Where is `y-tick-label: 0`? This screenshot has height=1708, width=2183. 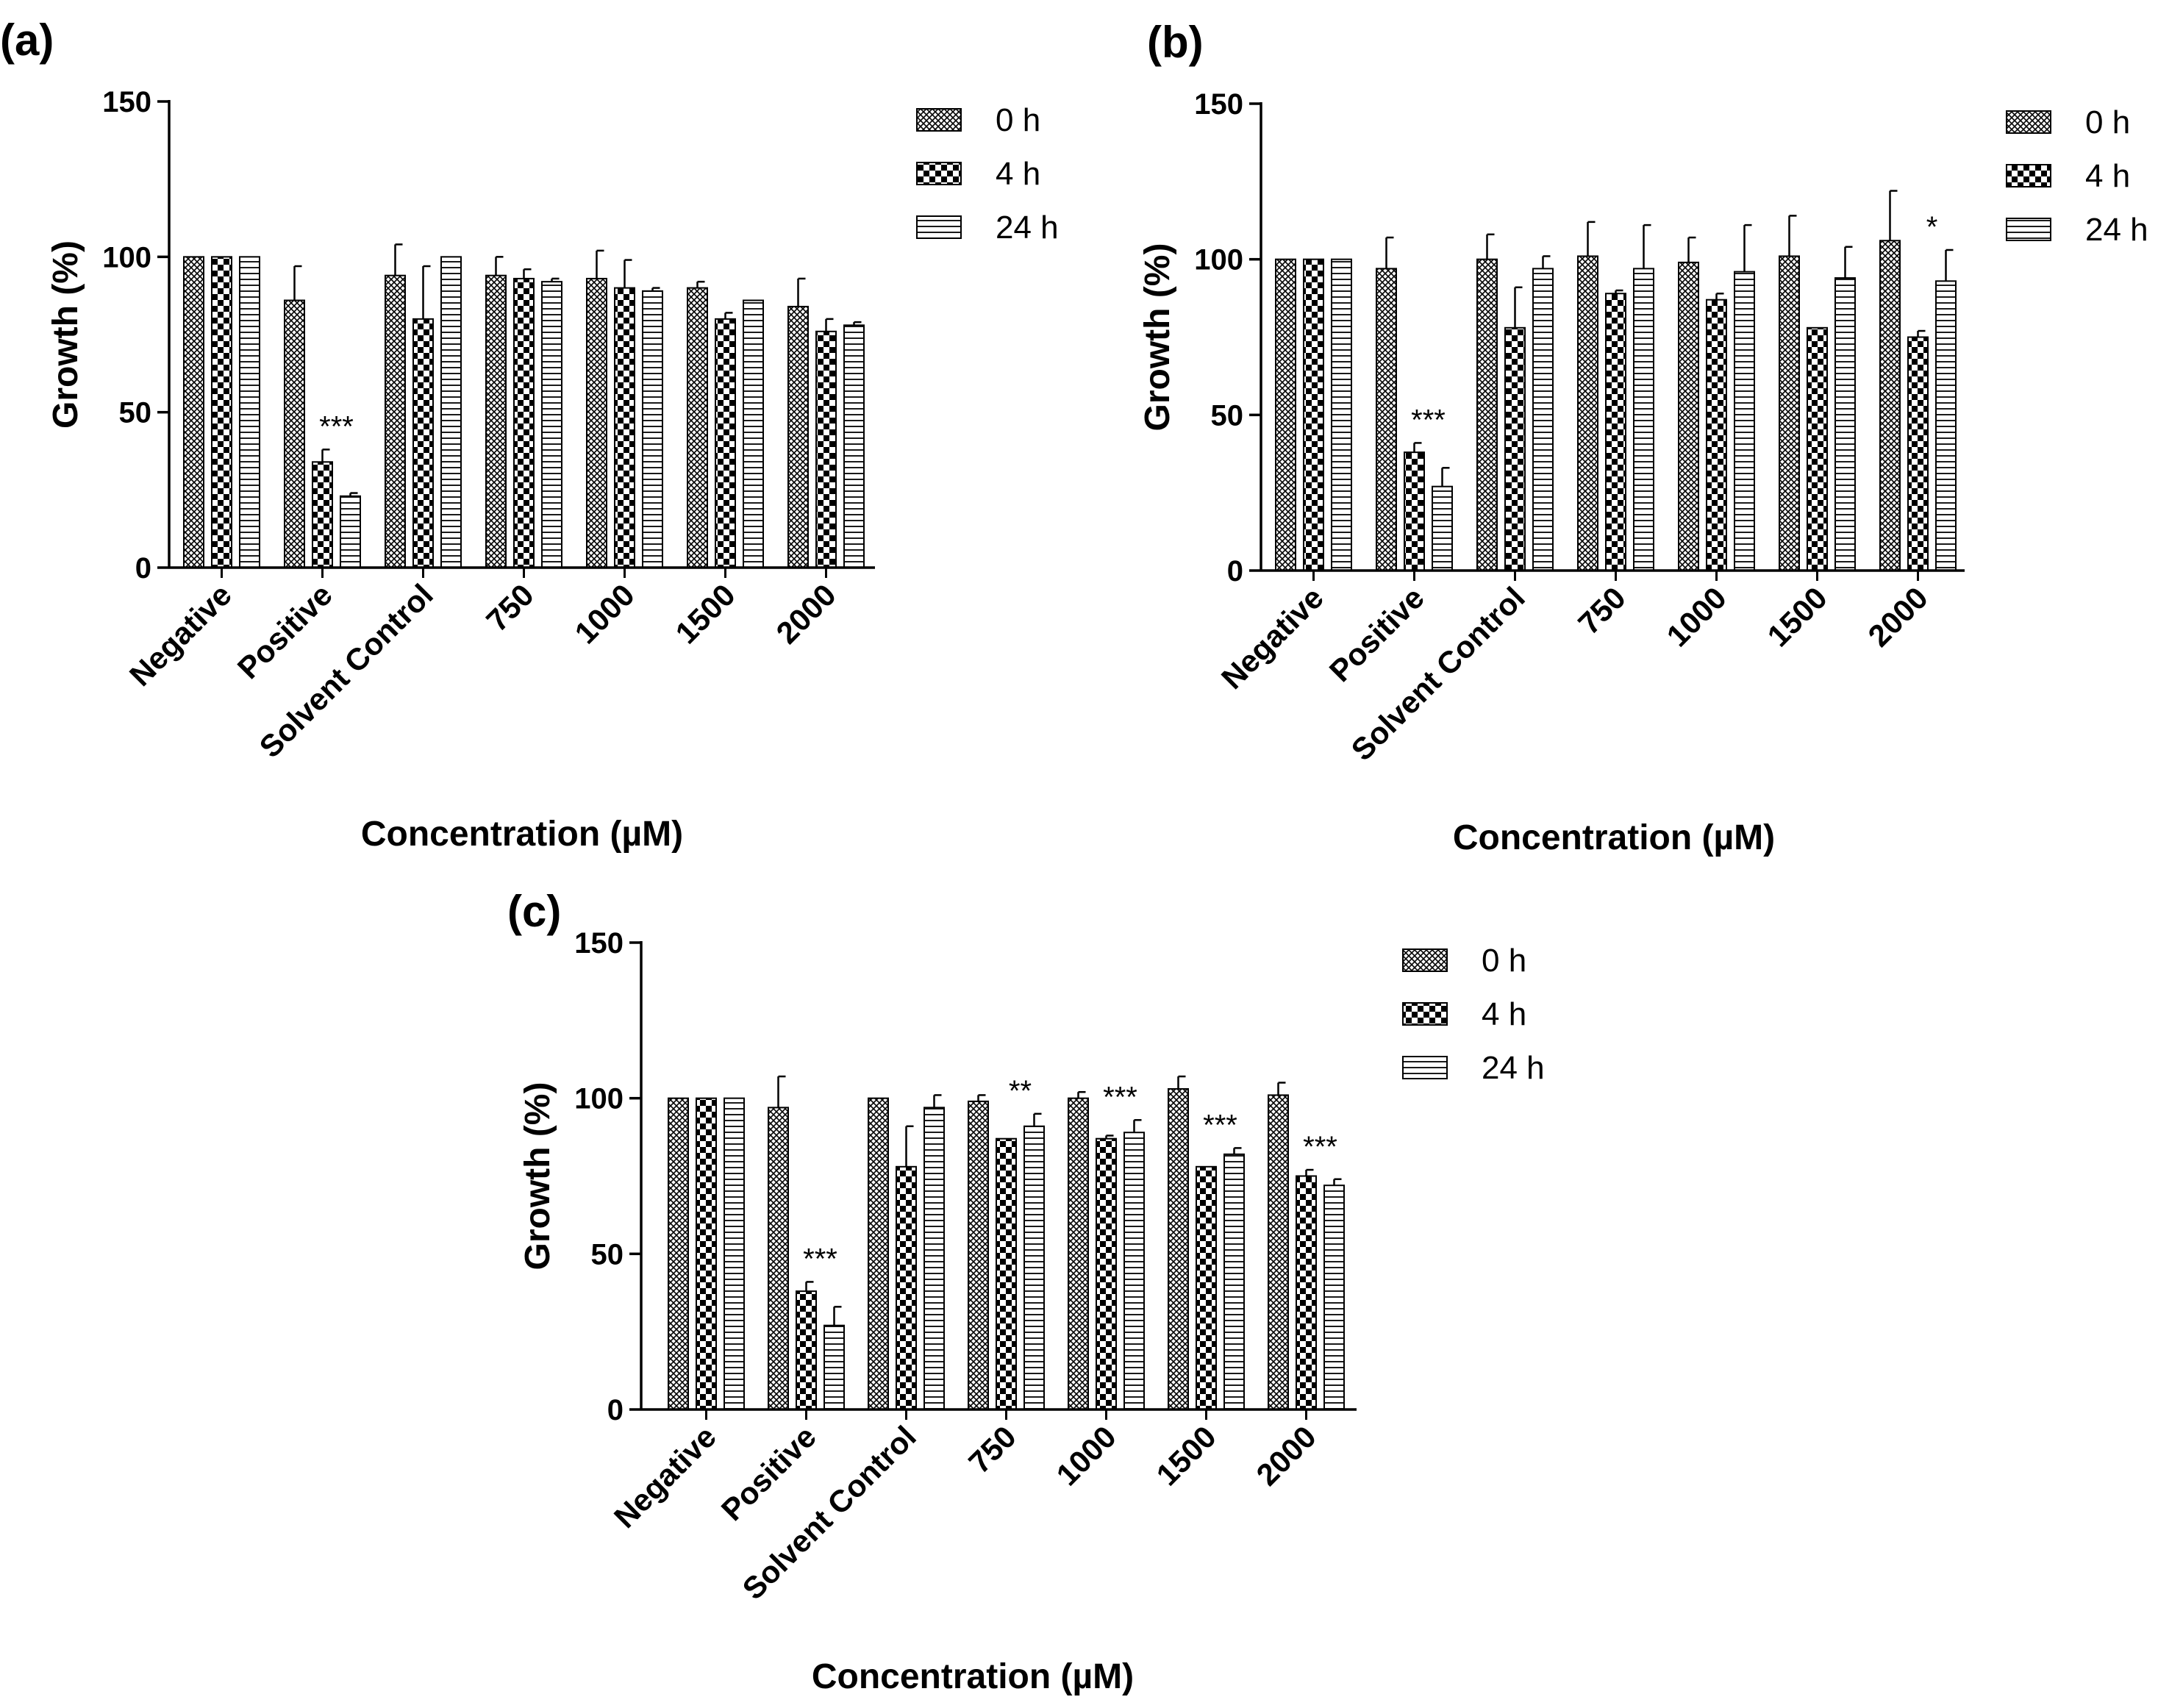
y-tick-label: 0 is located at coordinates (1235, 571).